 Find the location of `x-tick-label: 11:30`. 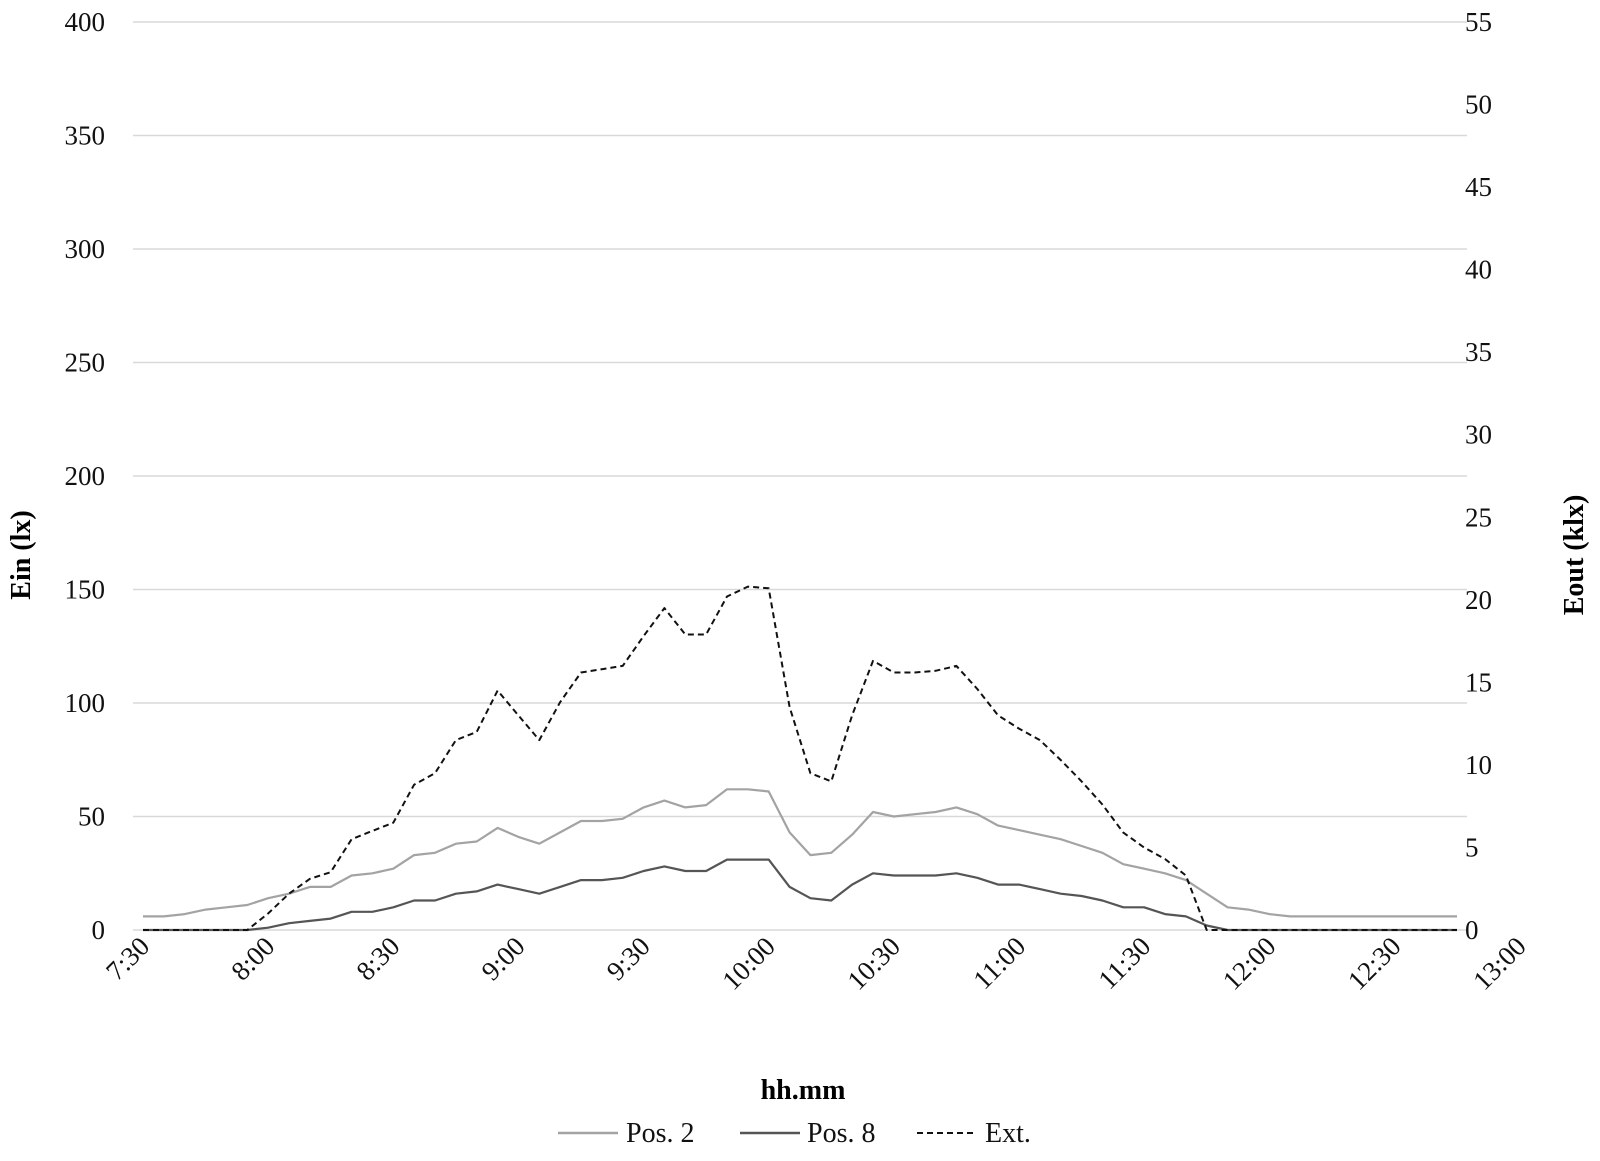

x-tick-label: 11:30 is located at coordinates (1124, 963).